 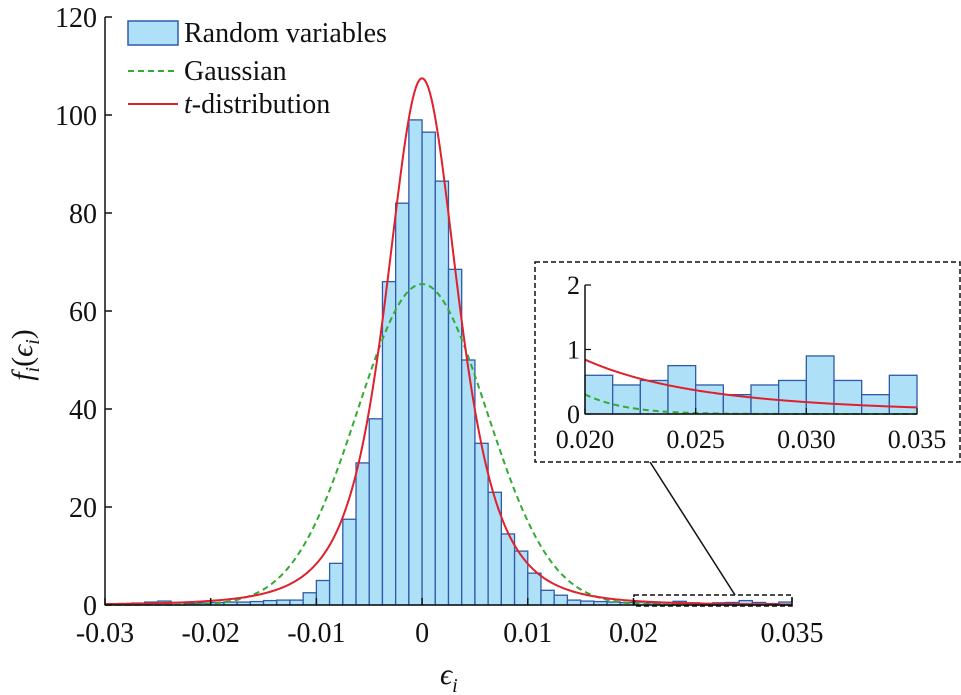 What do you see at coordinates (90, 606) in the screenshot?
I see `y-tick-label: 0` at bounding box center [90, 606].